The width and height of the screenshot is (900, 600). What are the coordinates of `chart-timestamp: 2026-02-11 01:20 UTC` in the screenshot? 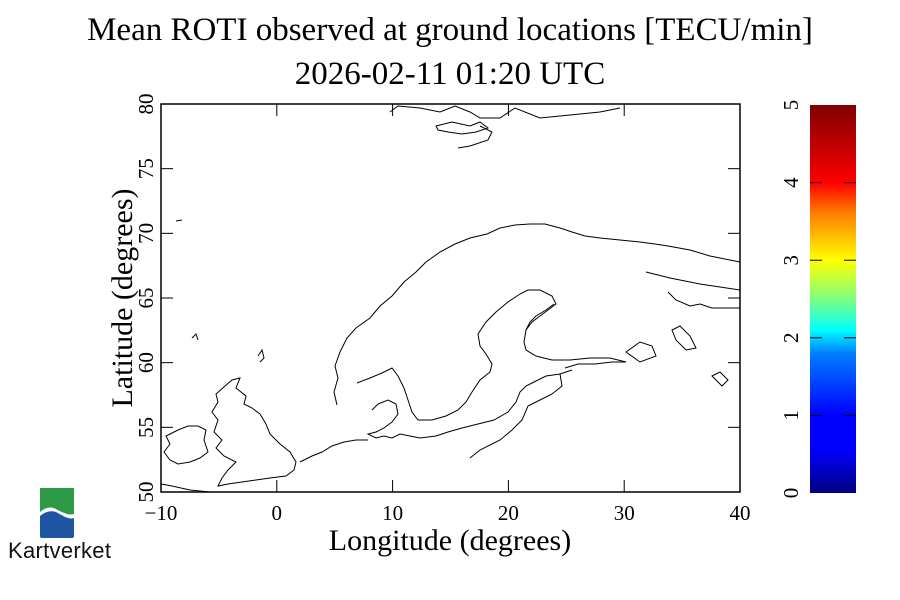 It's located at (450, 74).